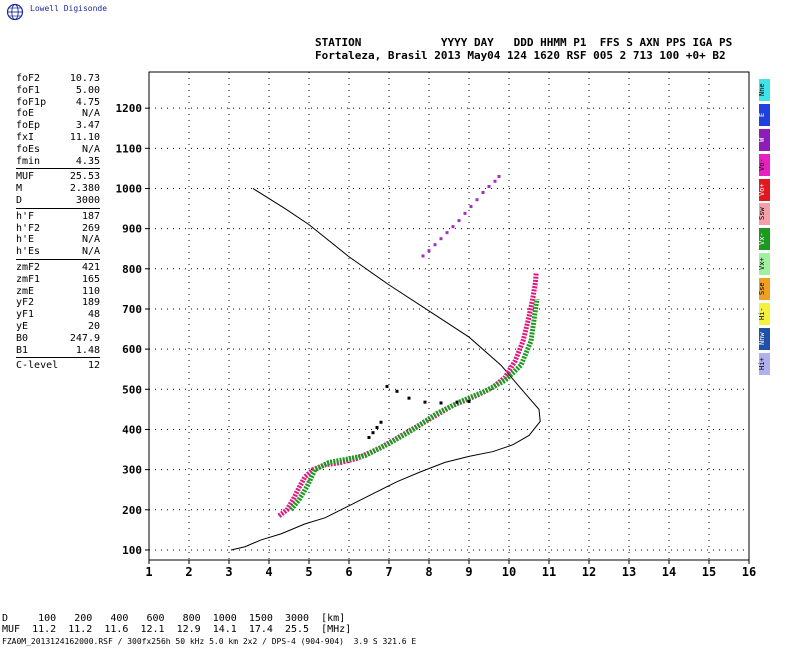 The width and height of the screenshot is (800, 650). I want to click on y-tick-label: 300, so click(132, 470).